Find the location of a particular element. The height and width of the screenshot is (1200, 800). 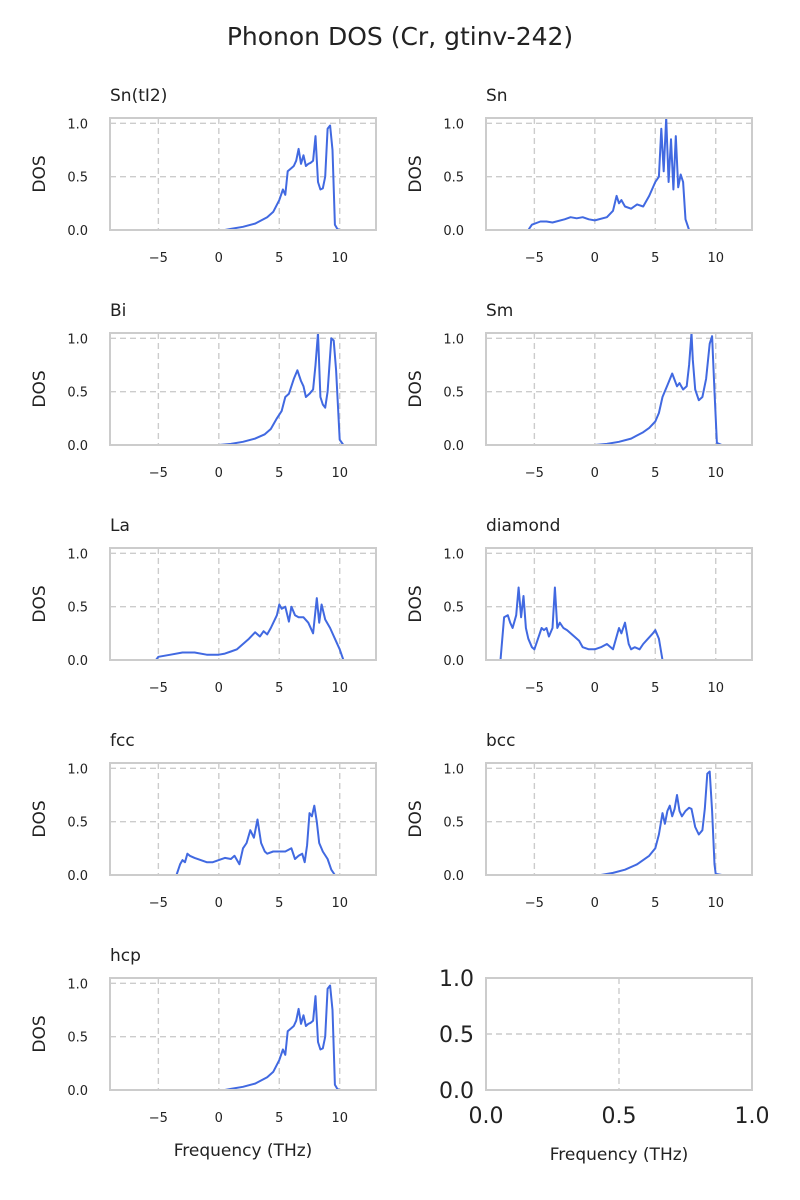

subplot-fcc: −5 0 5 10 0.0 0.5 1.0 fcc DOS is located at coordinates (203, 821).